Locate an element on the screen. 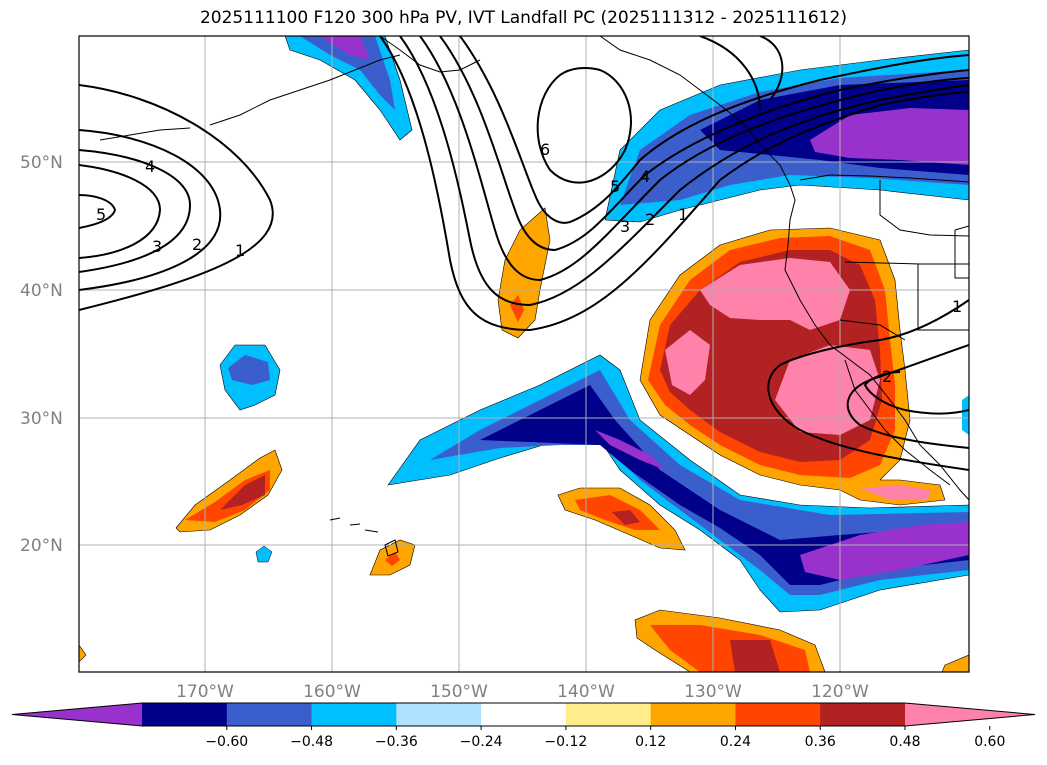  lon-label-130w: 130°W is located at coordinates (713, 692).